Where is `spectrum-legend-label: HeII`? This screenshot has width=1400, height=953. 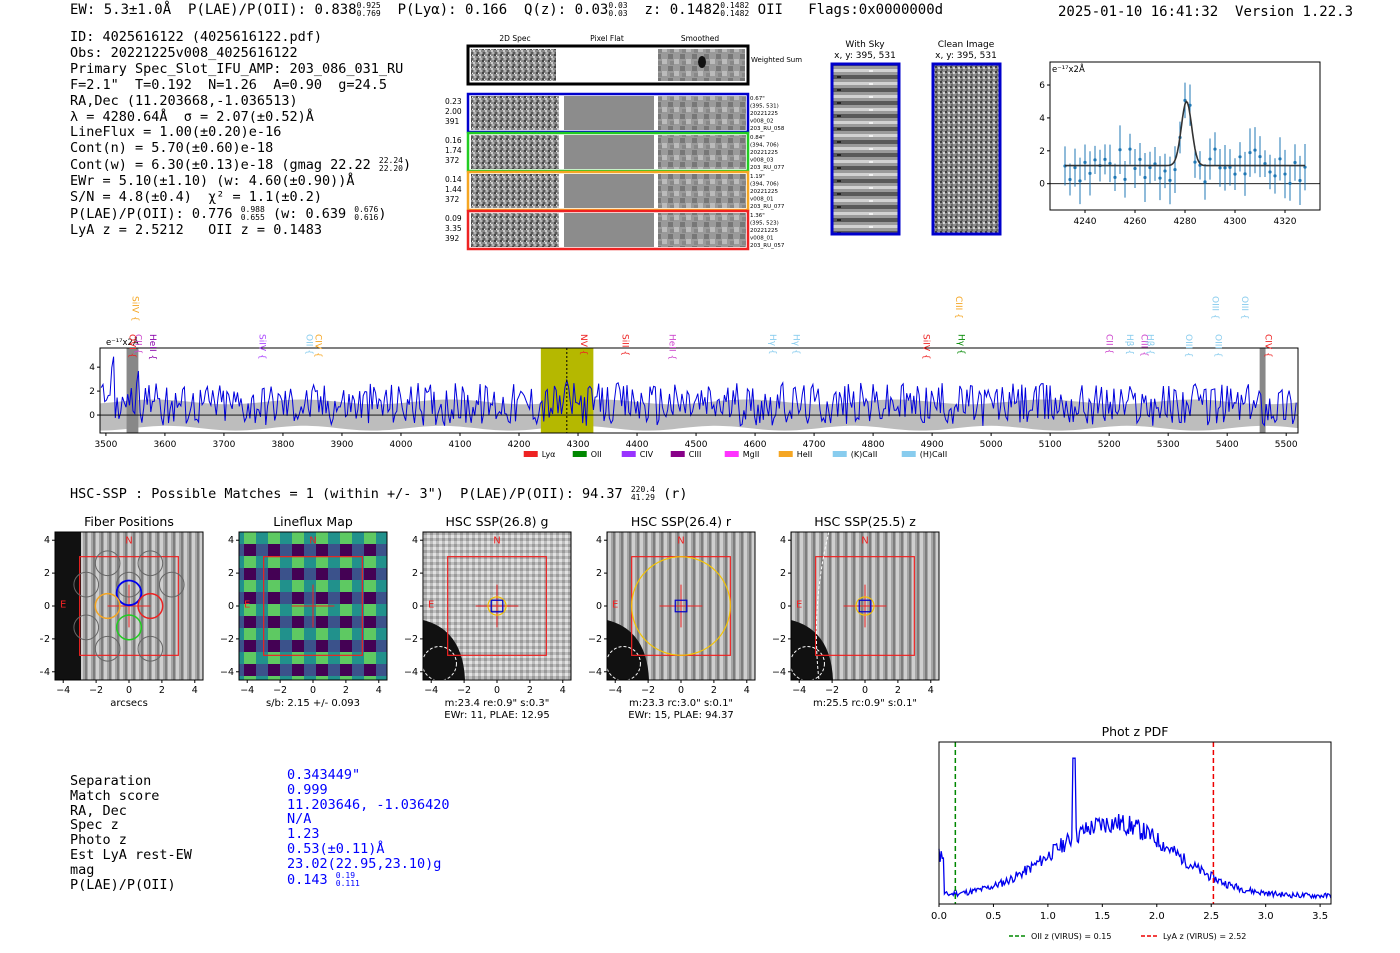 spectrum-legend-label: HeII is located at coordinates (805, 454).